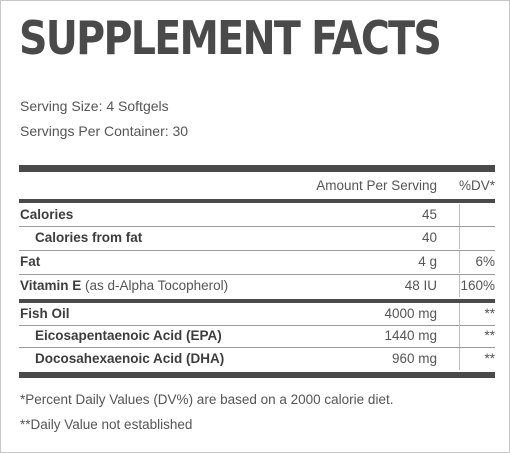 This screenshot has width=510, height=453. I want to click on thick-divider-top, so click(257, 168).